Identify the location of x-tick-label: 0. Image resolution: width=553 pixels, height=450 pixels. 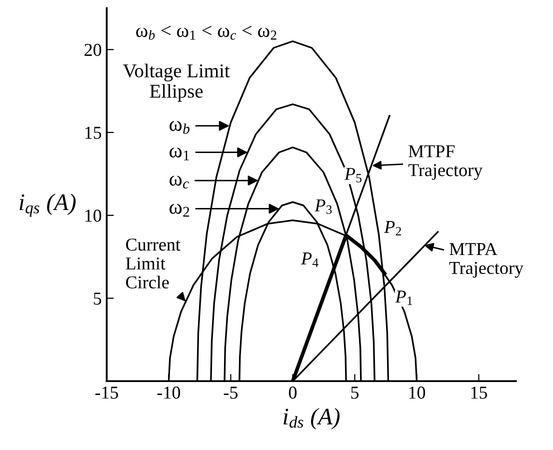
(292, 392).